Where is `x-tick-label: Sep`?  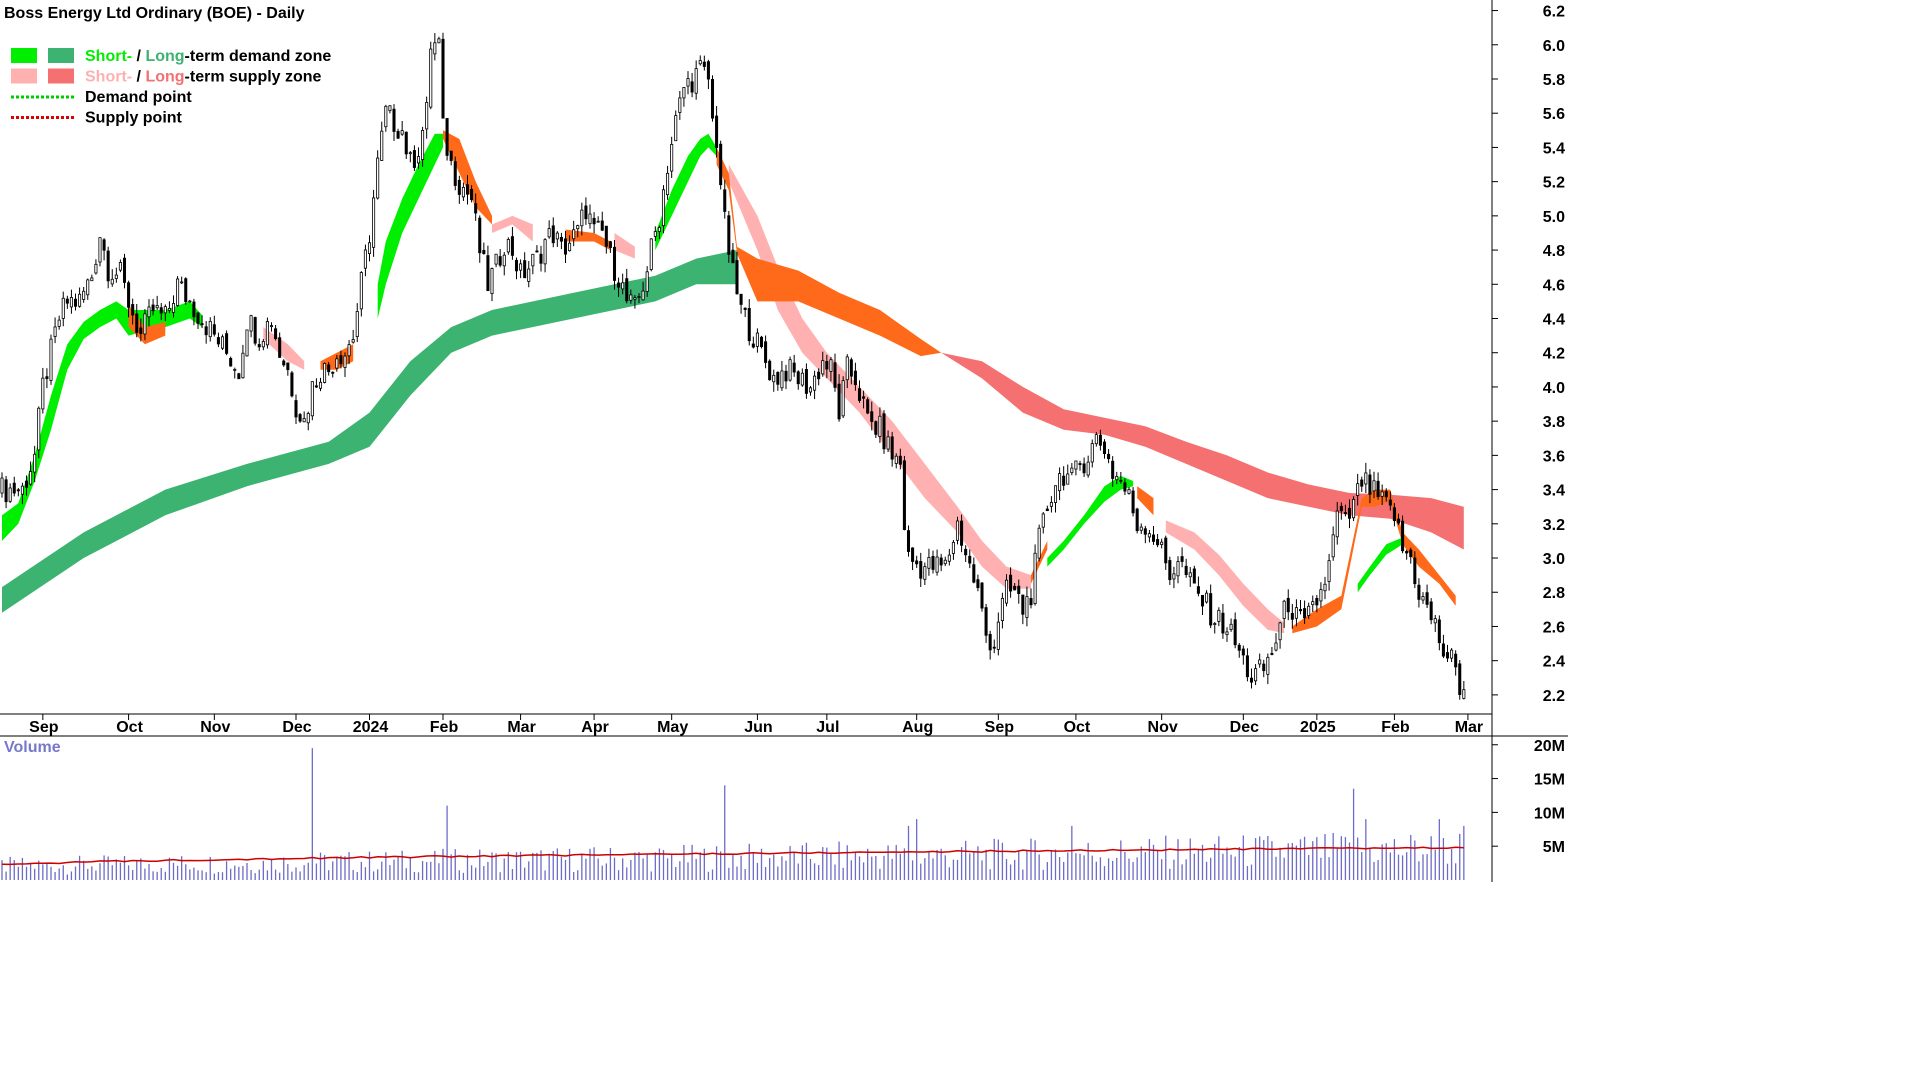
x-tick-label: Sep is located at coordinates (1000, 727).